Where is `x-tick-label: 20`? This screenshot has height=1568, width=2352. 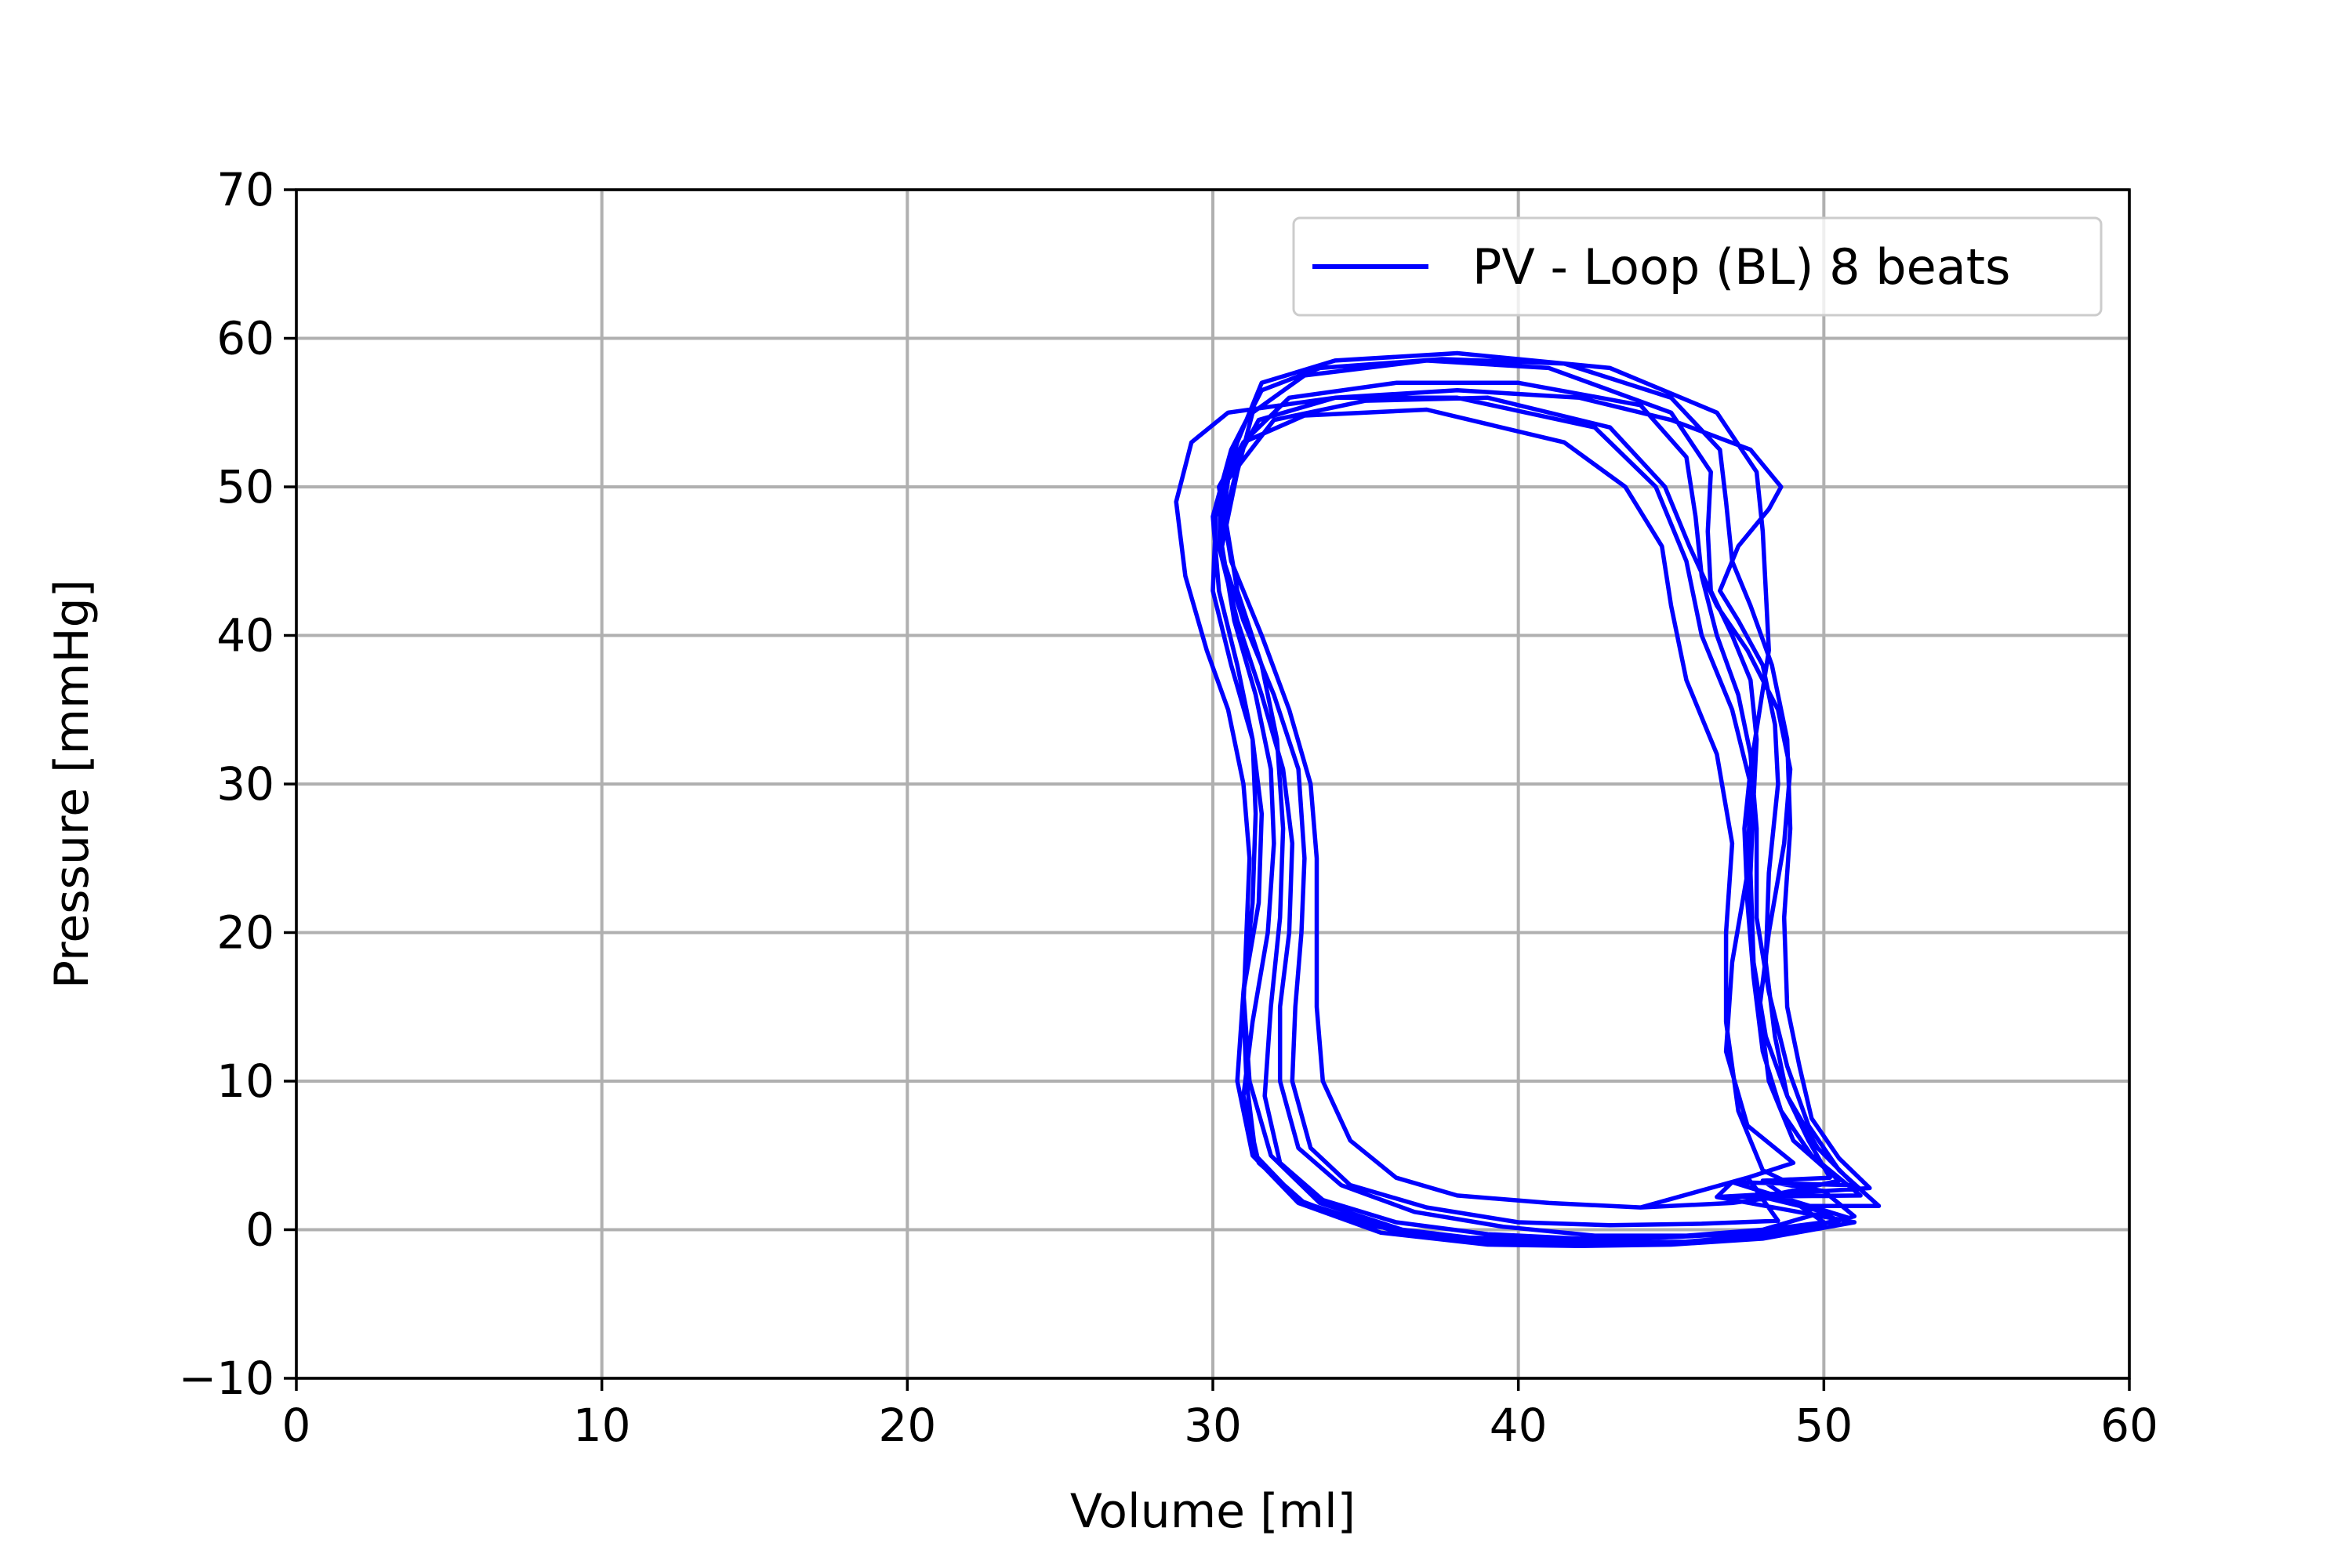 x-tick-label: 20 is located at coordinates (907, 1425).